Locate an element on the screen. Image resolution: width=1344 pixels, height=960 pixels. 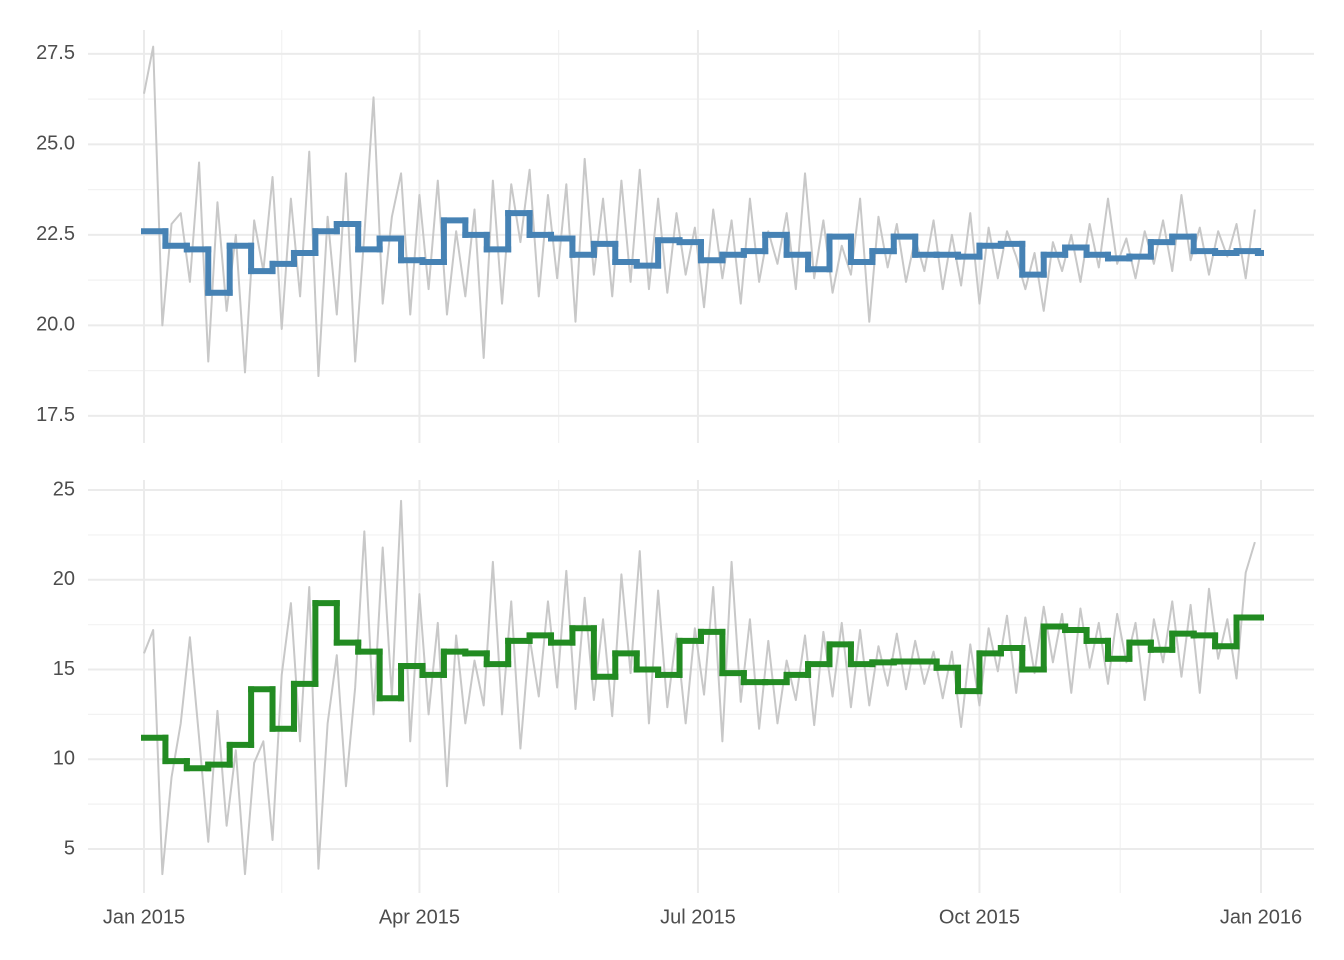
y-tick-label: 25 is located at coordinates (64, 489).